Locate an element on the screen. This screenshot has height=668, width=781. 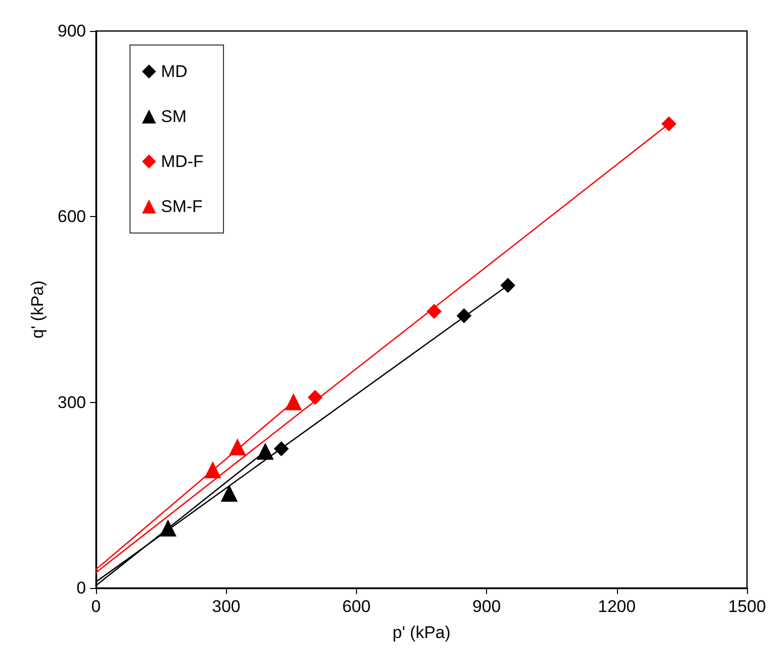
y-tick-label: 300 is located at coordinates (72, 402).